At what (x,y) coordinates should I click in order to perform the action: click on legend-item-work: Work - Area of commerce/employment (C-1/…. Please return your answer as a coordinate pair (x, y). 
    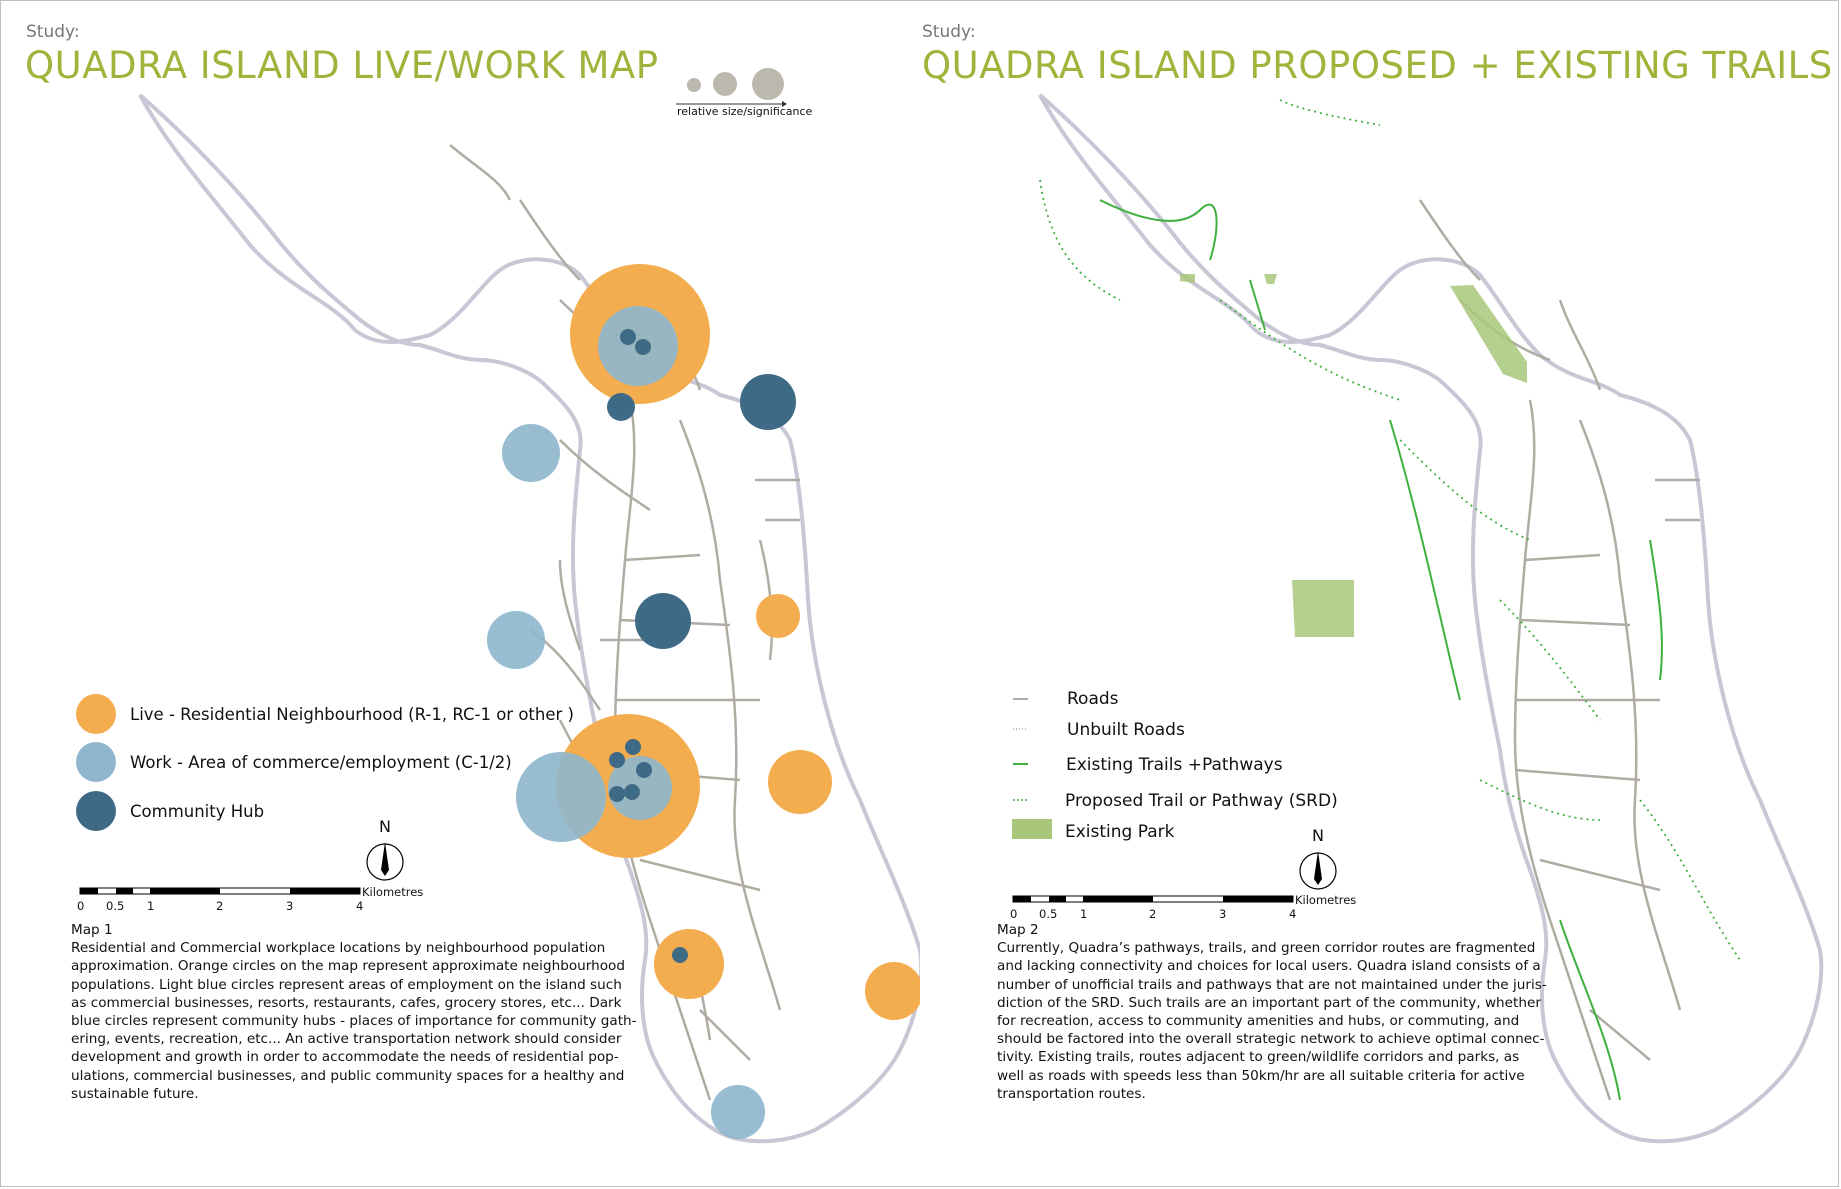
    Looking at the image, I should click on (293, 762).